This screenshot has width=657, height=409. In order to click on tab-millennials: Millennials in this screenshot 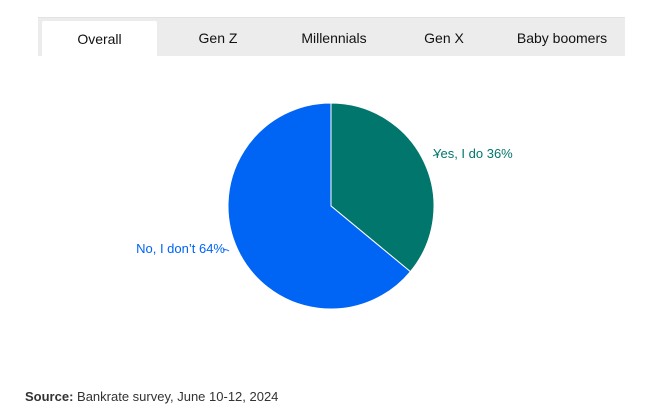, I will do `click(334, 37)`.